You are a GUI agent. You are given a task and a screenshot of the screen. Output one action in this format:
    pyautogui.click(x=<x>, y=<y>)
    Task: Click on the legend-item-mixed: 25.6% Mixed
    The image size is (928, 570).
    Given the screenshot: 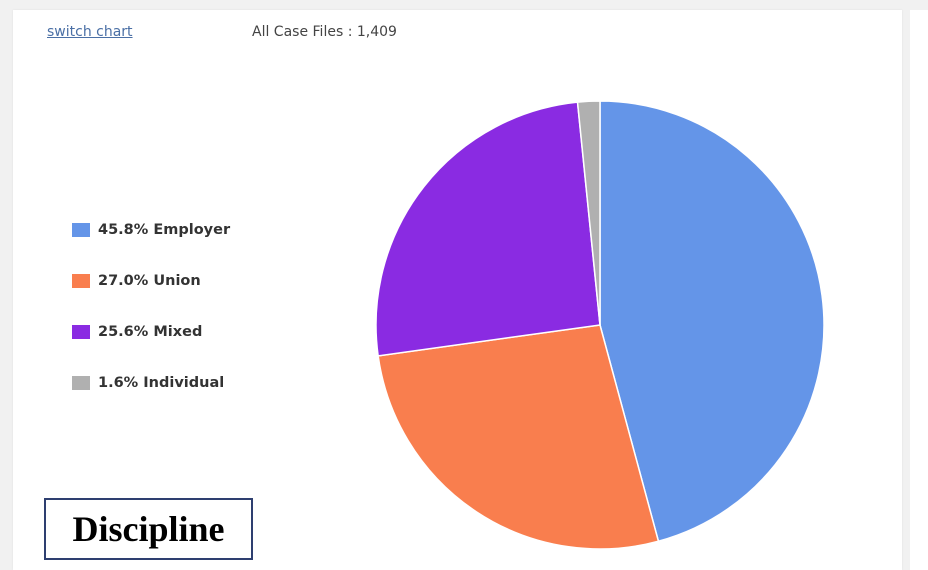 What is the action you would take?
    pyautogui.click(x=151, y=332)
    